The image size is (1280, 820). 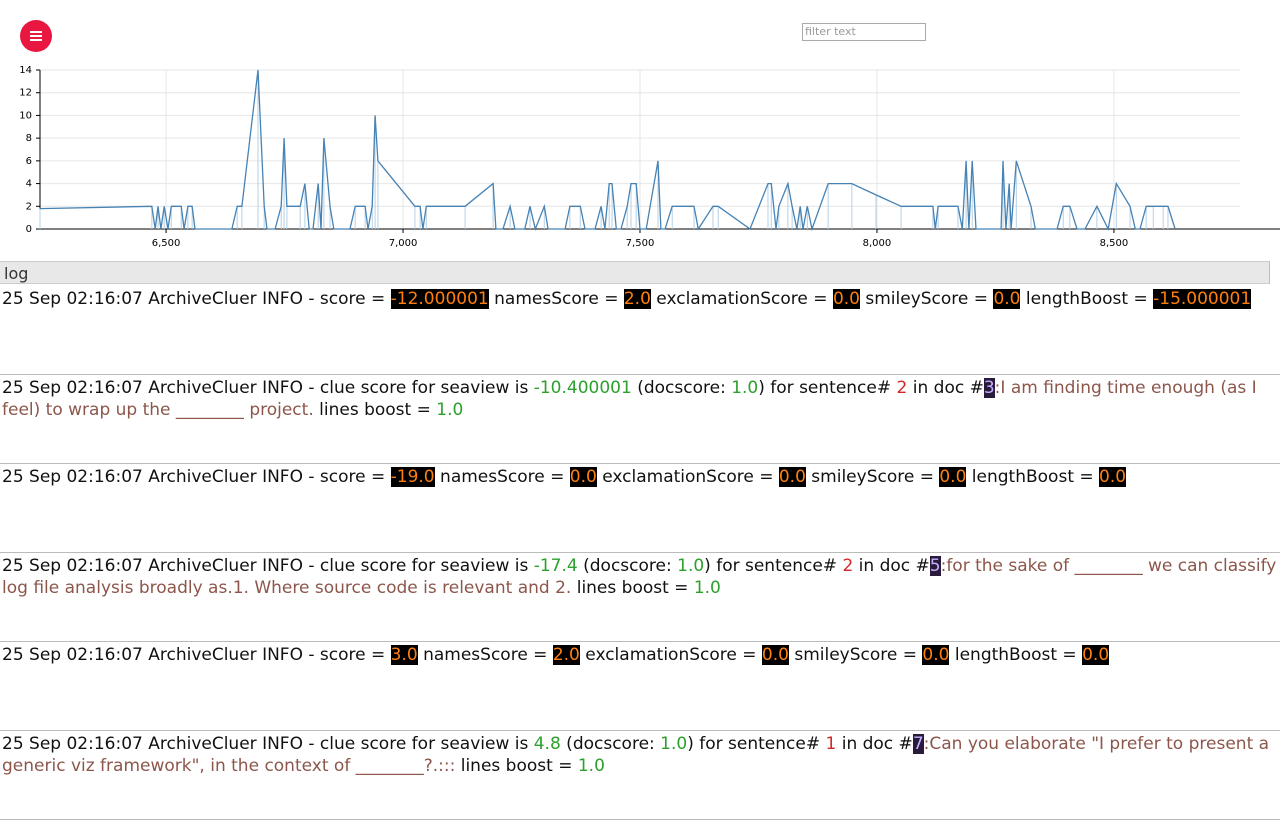 I want to click on x-tick-label: 6,500, so click(x=166, y=243).